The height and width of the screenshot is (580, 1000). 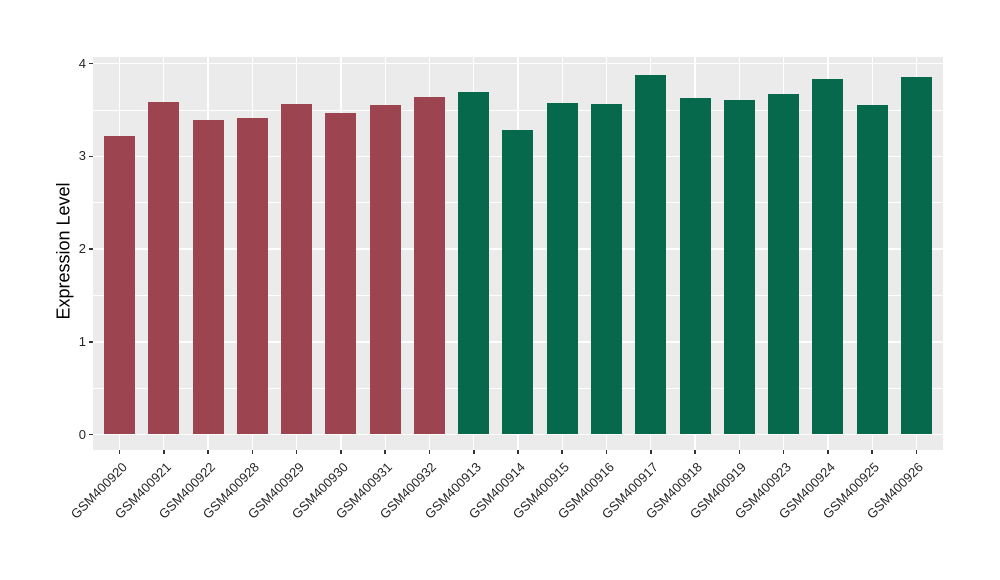 What do you see at coordinates (208, 277) in the screenshot?
I see `bar-GSM400922` at bounding box center [208, 277].